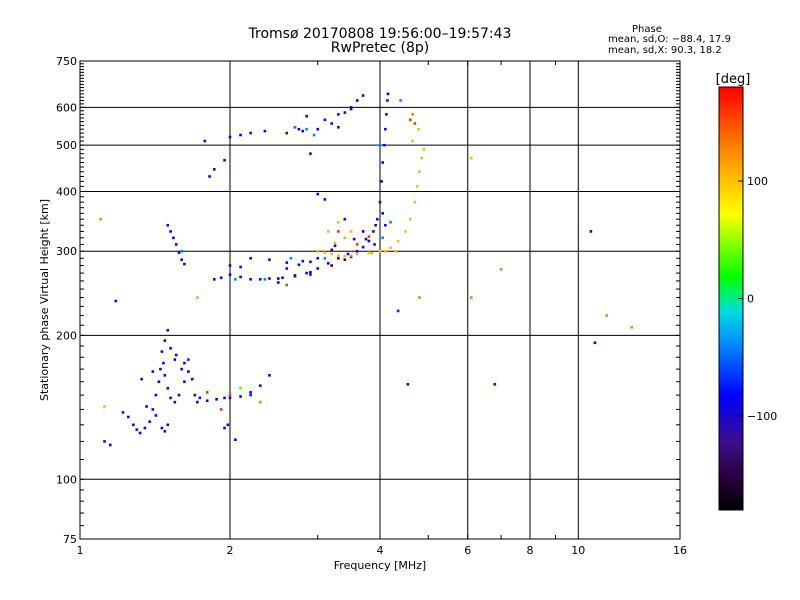 Image resolution: width=800 pixels, height=600 pixels. What do you see at coordinates (665, 50) in the screenshot?
I see `phase-stats-x-mode: mean, sd,X: 90.3, 18.2` at bounding box center [665, 50].